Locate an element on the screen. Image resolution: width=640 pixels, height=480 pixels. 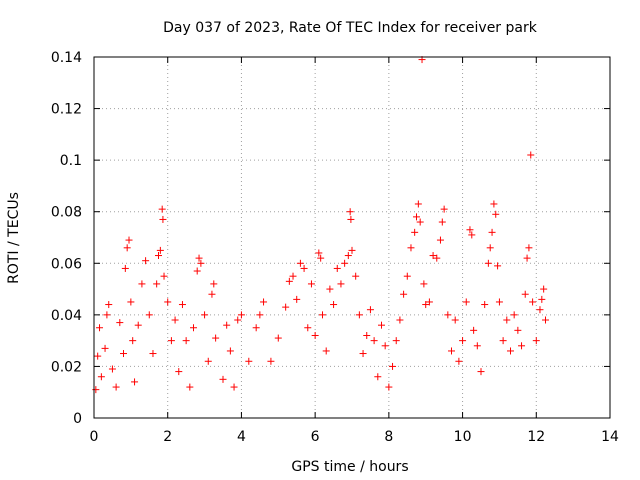
y-tick-label: 0.02 is located at coordinates (66, 367).